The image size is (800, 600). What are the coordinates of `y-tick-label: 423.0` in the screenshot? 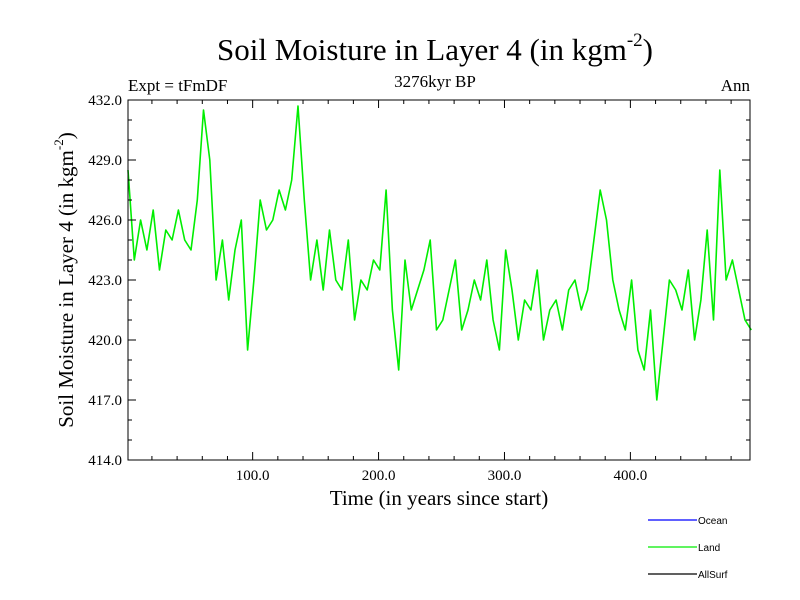 It's located at (105, 281).